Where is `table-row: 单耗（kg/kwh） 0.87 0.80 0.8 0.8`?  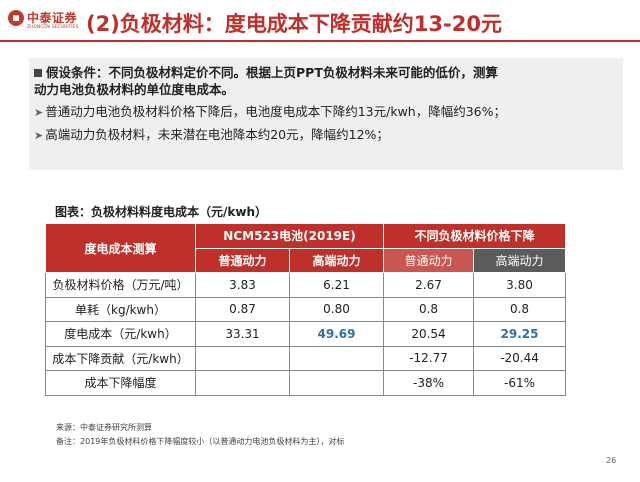 table-row: 单耗（kg/kwh） 0.87 0.80 0.8 0.8 is located at coordinates (306, 309).